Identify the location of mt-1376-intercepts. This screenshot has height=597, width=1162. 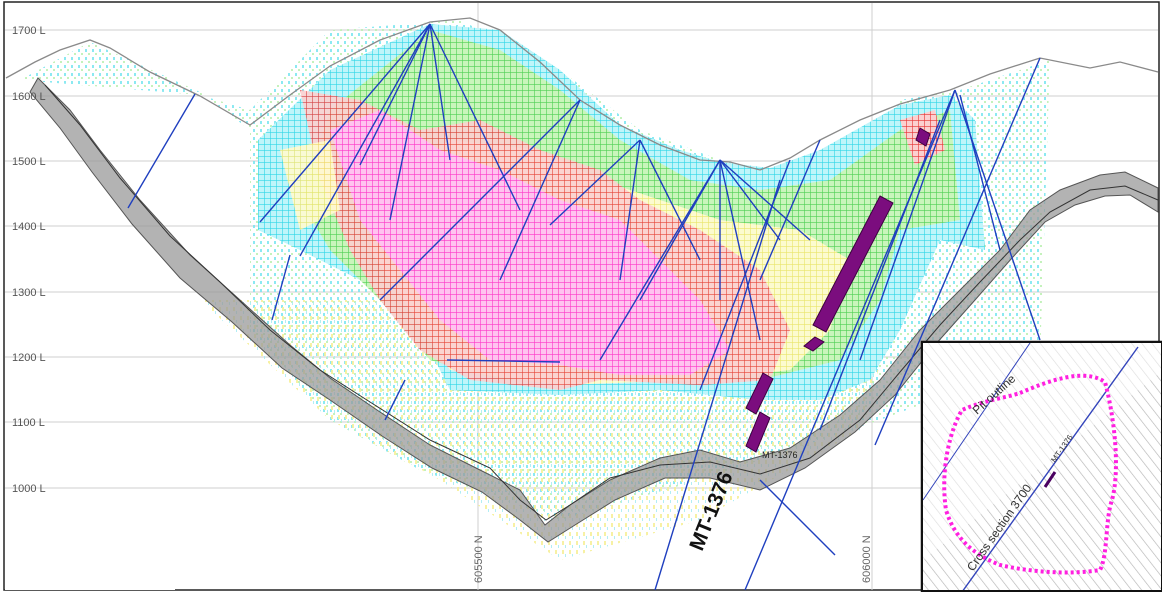
(838, 290).